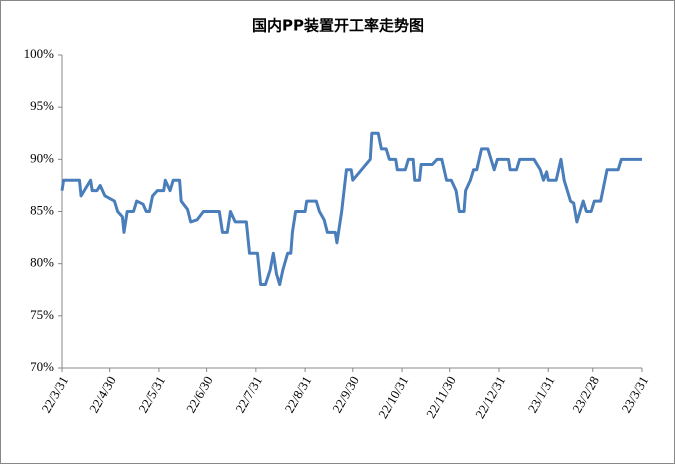  What do you see at coordinates (39, 53) in the screenshot?
I see `y-tick-label: 100%` at bounding box center [39, 53].